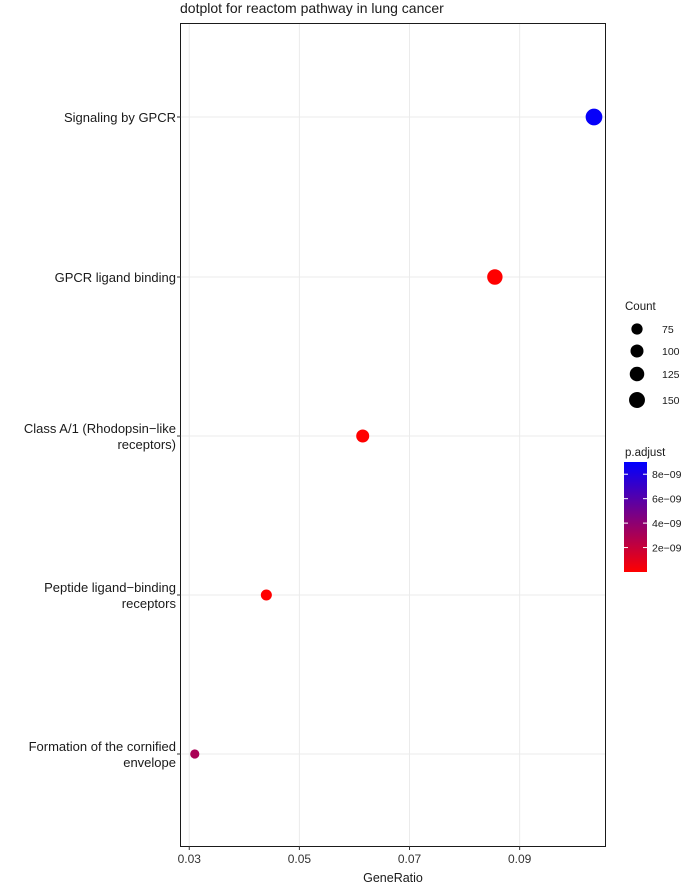 The height and width of the screenshot is (885, 685). Describe the element at coordinates (146, 444) in the screenshot. I see `y-category-label: receptors)` at that location.